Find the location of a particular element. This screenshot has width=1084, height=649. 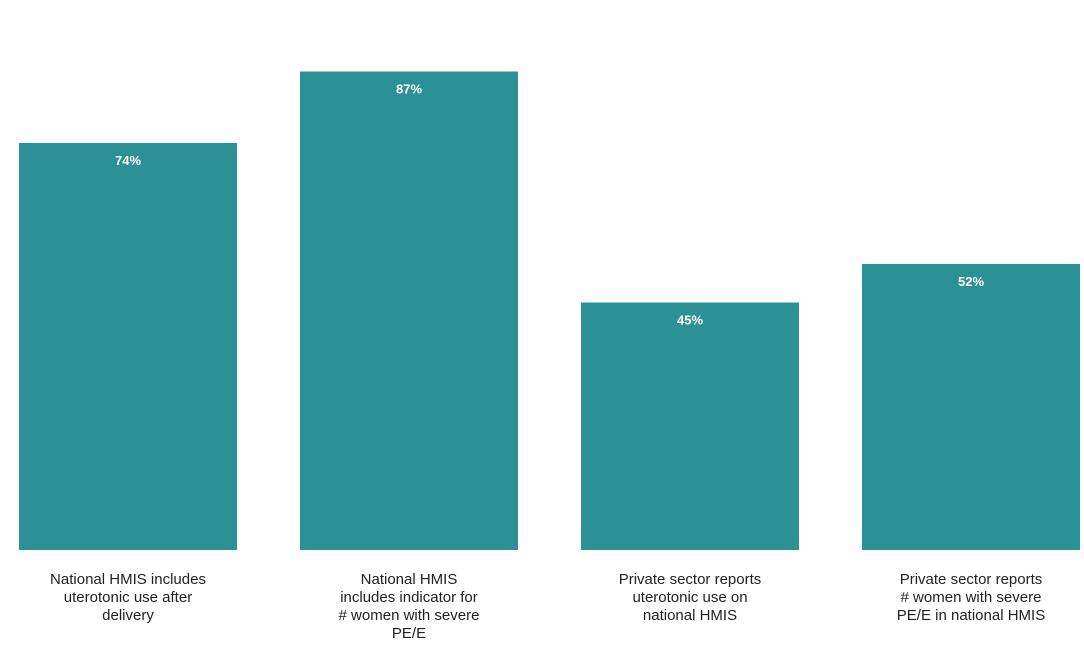

bar-value-label-1: 74% is located at coordinates (128, 160).